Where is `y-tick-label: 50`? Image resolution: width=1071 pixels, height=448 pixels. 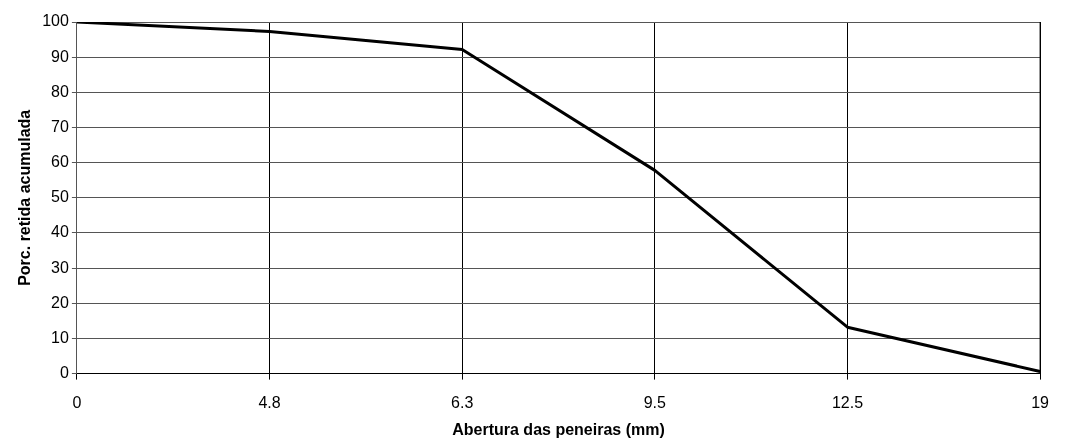 y-tick-label: 50 is located at coordinates (60, 197).